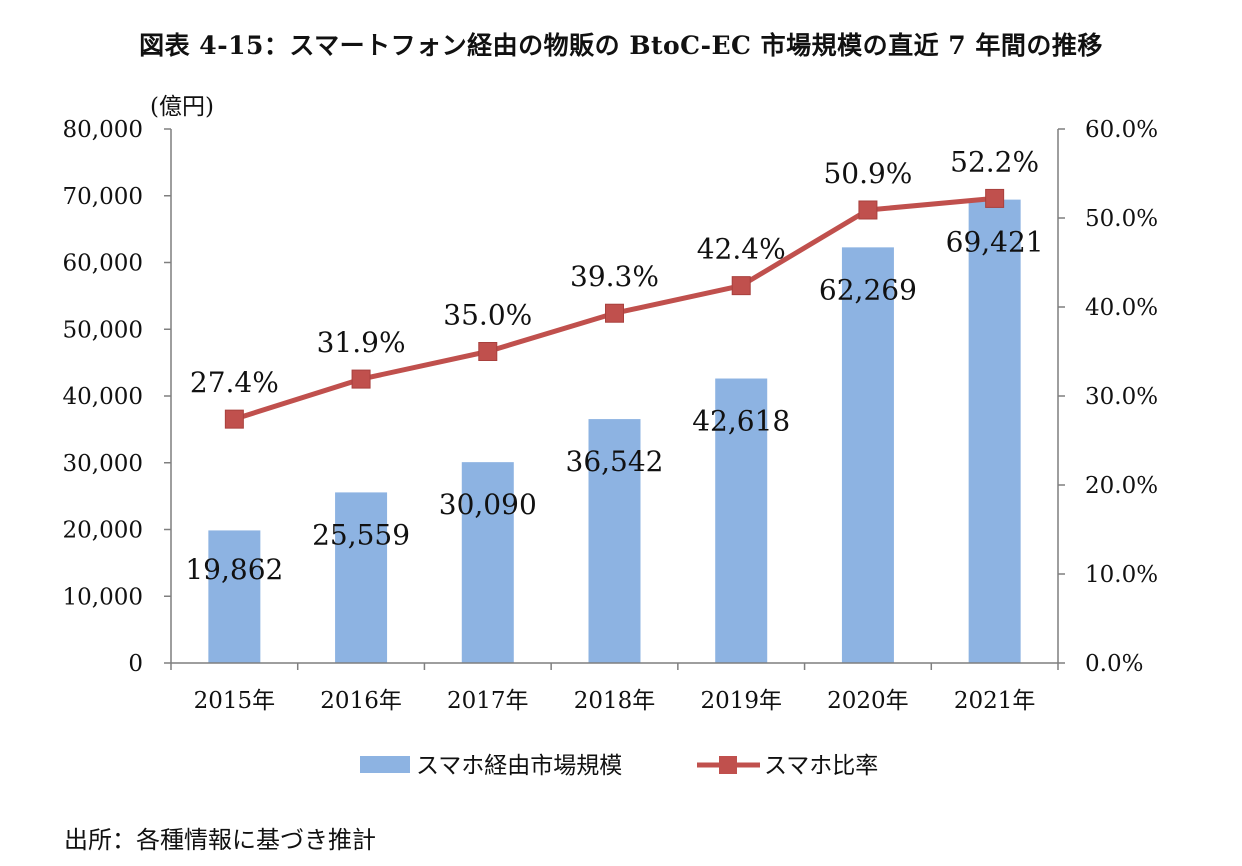 Image resolution: width=1242 pixels, height=866 pixels. I want to click on left-tick-label: 10,000, so click(103, 597).